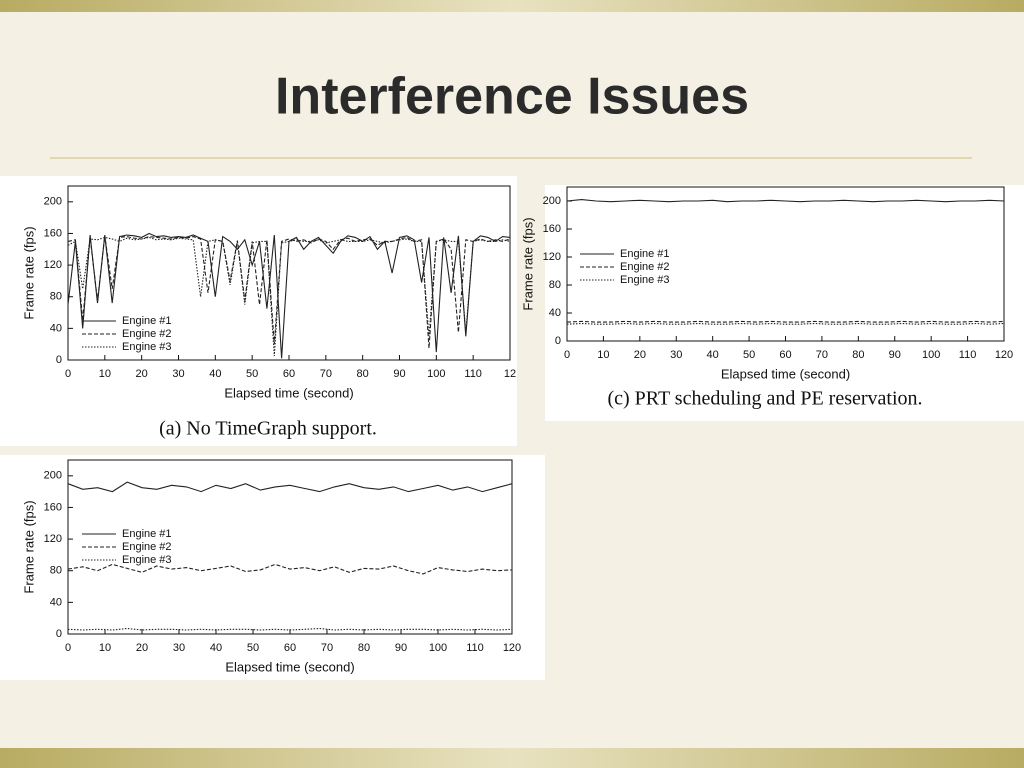  What do you see at coordinates (784, 303) in the screenshot?
I see `panel-c` at bounding box center [784, 303].